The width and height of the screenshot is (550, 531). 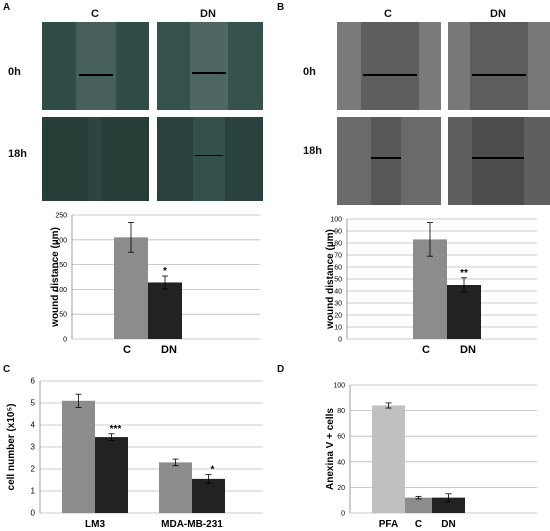 I want to click on chart-d-category-0: PFA, so click(x=388, y=524).